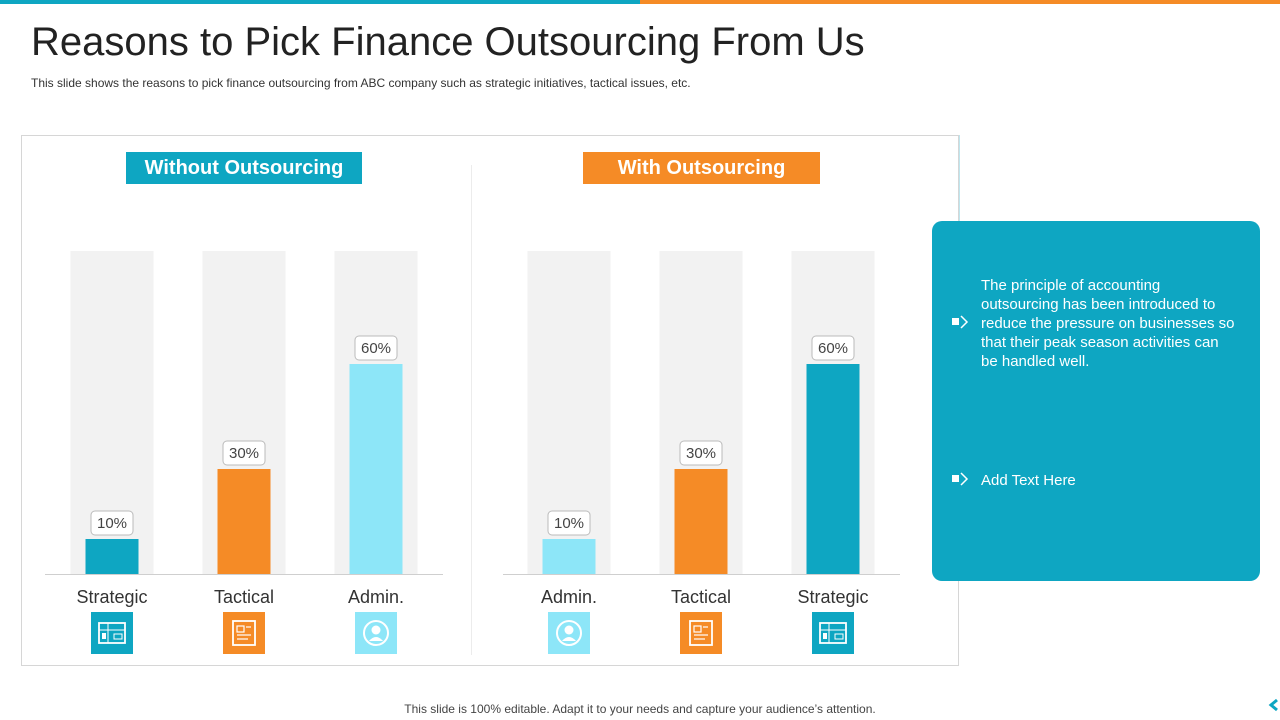  What do you see at coordinates (1273, 705) in the screenshot?
I see `chevron-left-icon` at bounding box center [1273, 705].